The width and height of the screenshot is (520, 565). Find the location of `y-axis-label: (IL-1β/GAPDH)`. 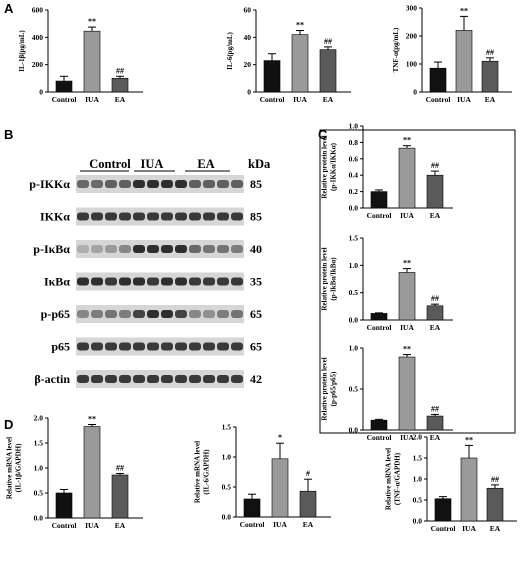

y-axis-label: (IL-1β/GAPDH) is located at coordinates (19, 467).